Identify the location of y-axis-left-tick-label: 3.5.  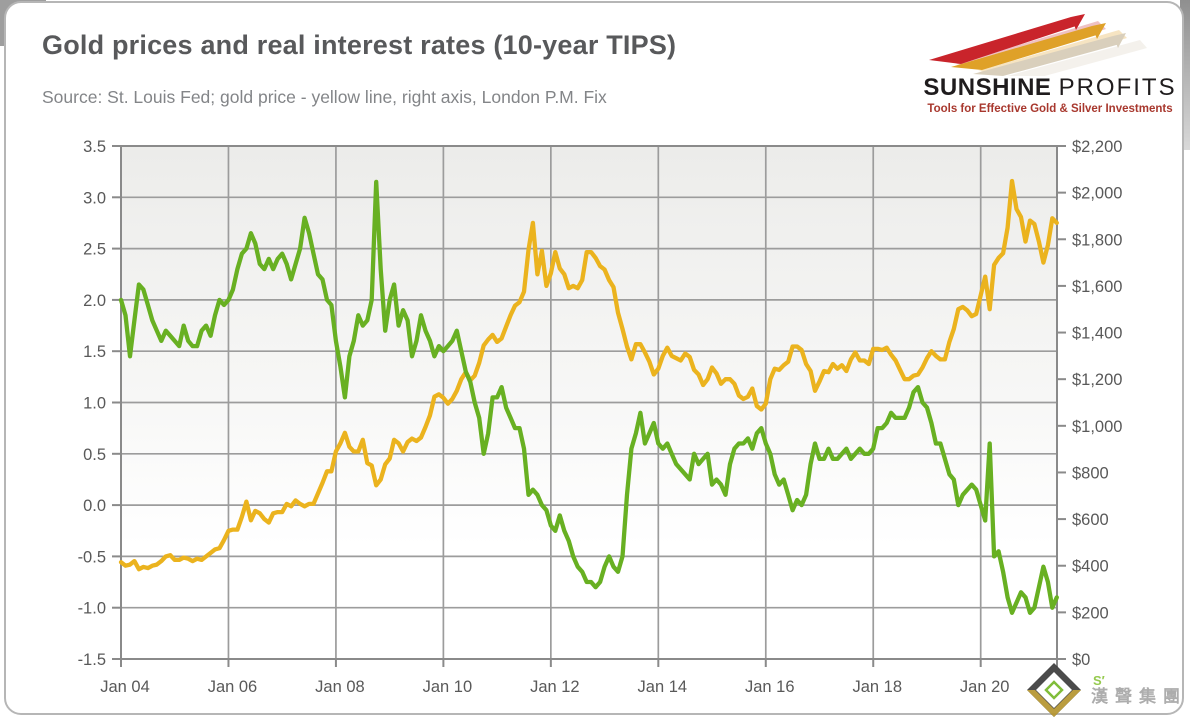
(94, 147).